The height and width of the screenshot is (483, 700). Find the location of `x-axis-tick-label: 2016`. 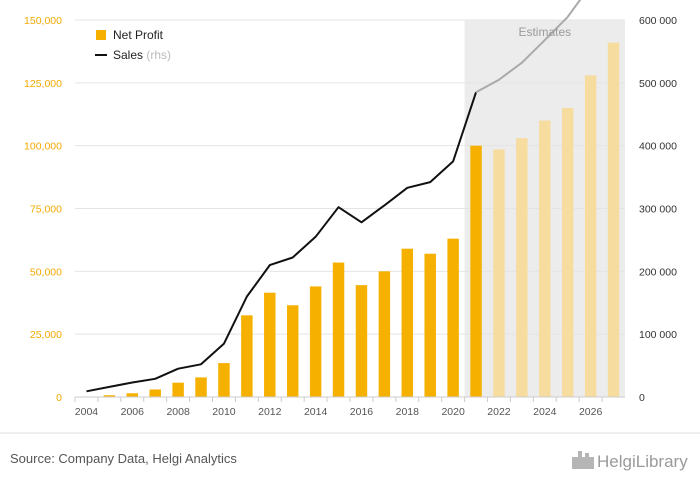

x-axis-tick-label: 2016 is located at coordinates (362, 412).